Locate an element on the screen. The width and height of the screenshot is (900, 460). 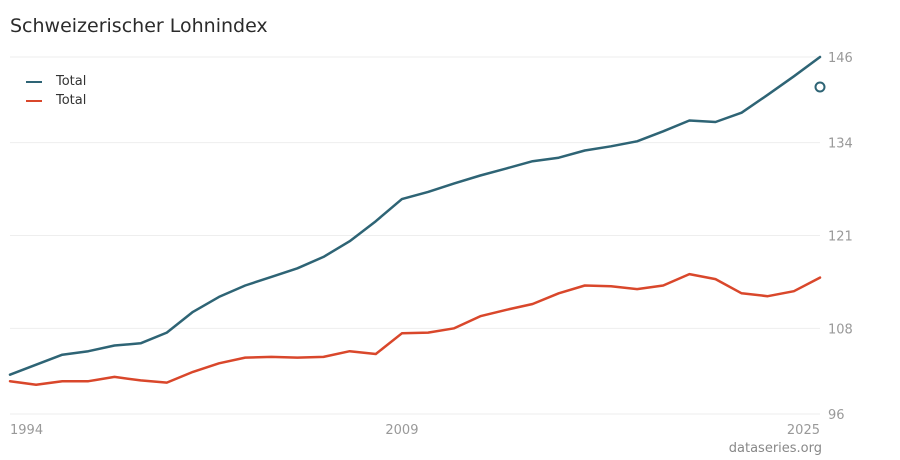
y-tick-label: 96 is located at coordinates (836, 415).